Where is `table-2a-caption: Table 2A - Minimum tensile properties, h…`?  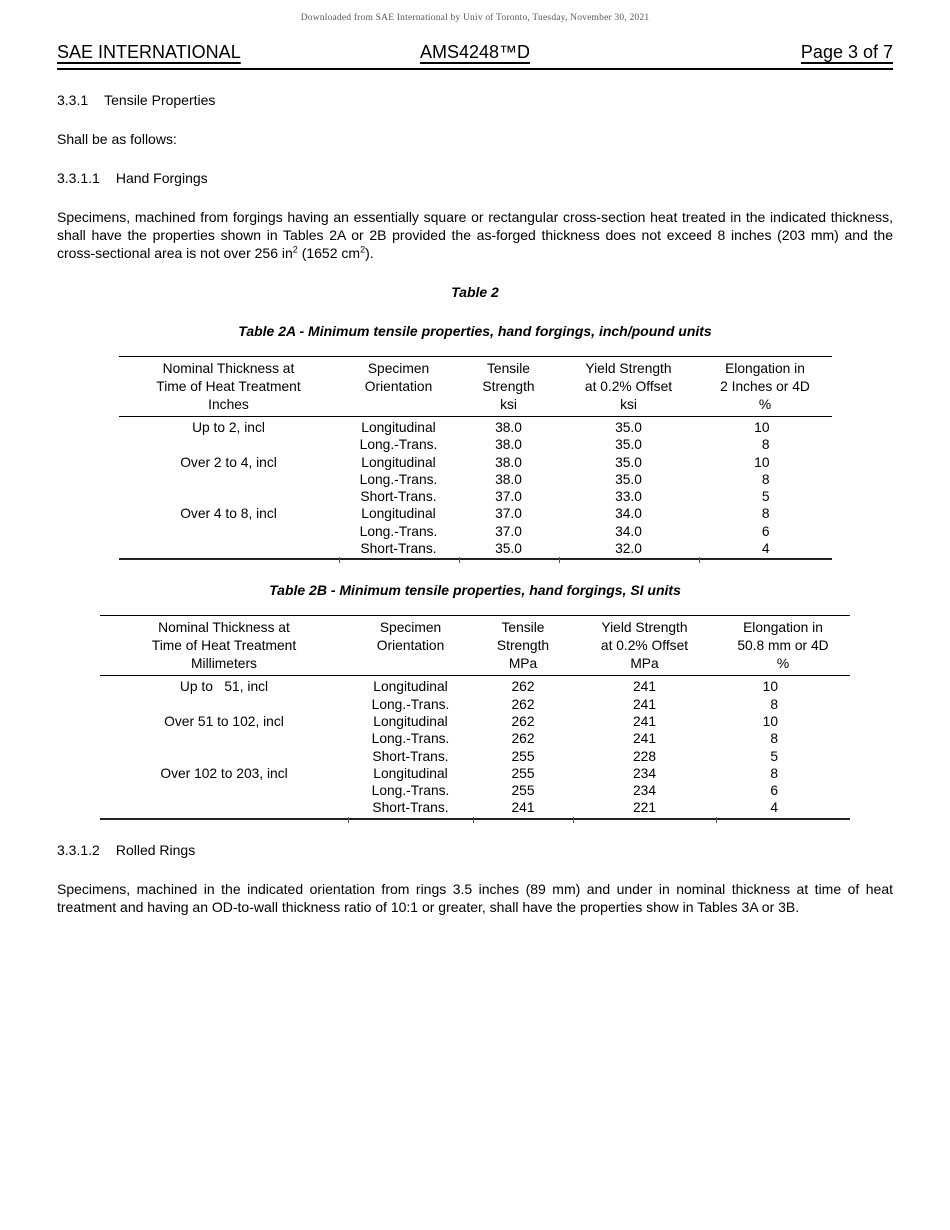
table-2a-caption: Table 2A - Minimum tensile properties, h… is located at coordinates (475, 331).